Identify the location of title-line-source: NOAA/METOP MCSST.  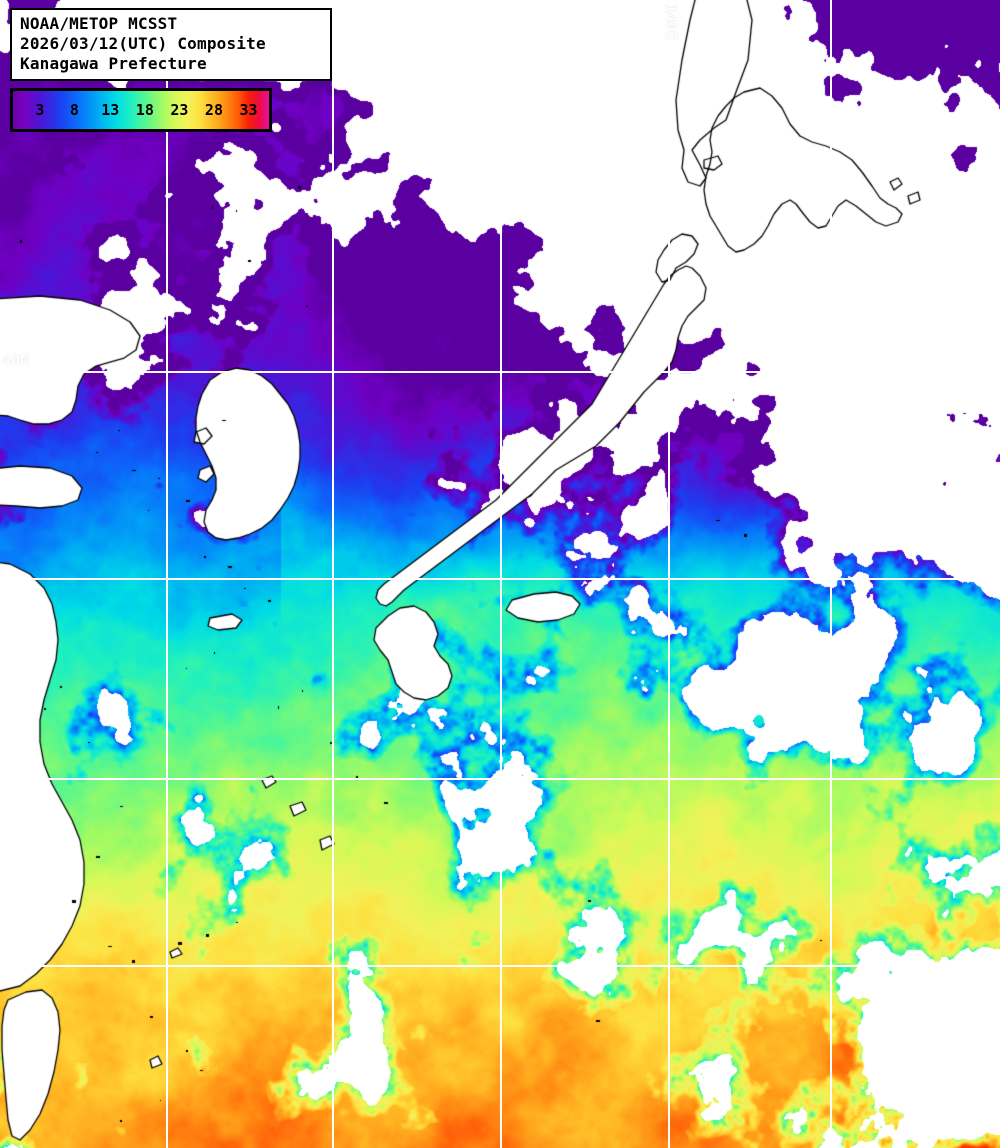
(99, 23).